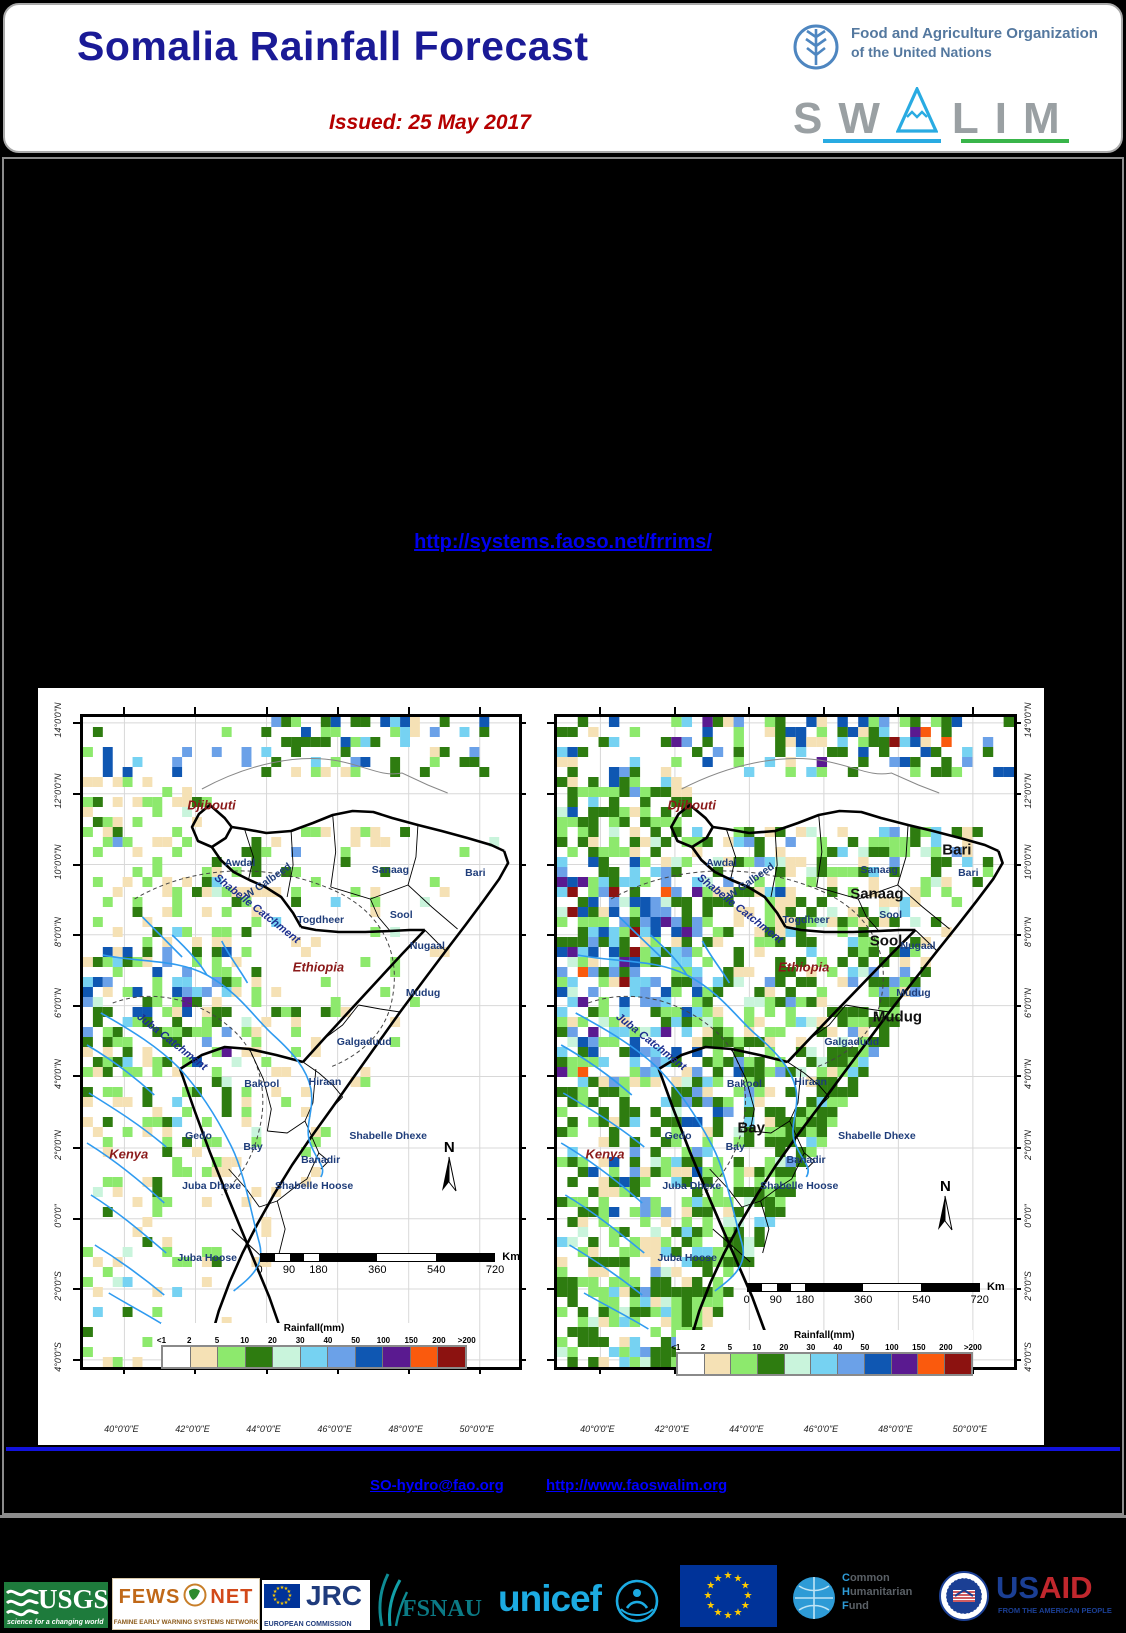  What do you see at coordinates (877, 1592) in the screenshot?
I see `chf-wordmark: Common Humanitarian Fund` at bounding box center [877, 1592].